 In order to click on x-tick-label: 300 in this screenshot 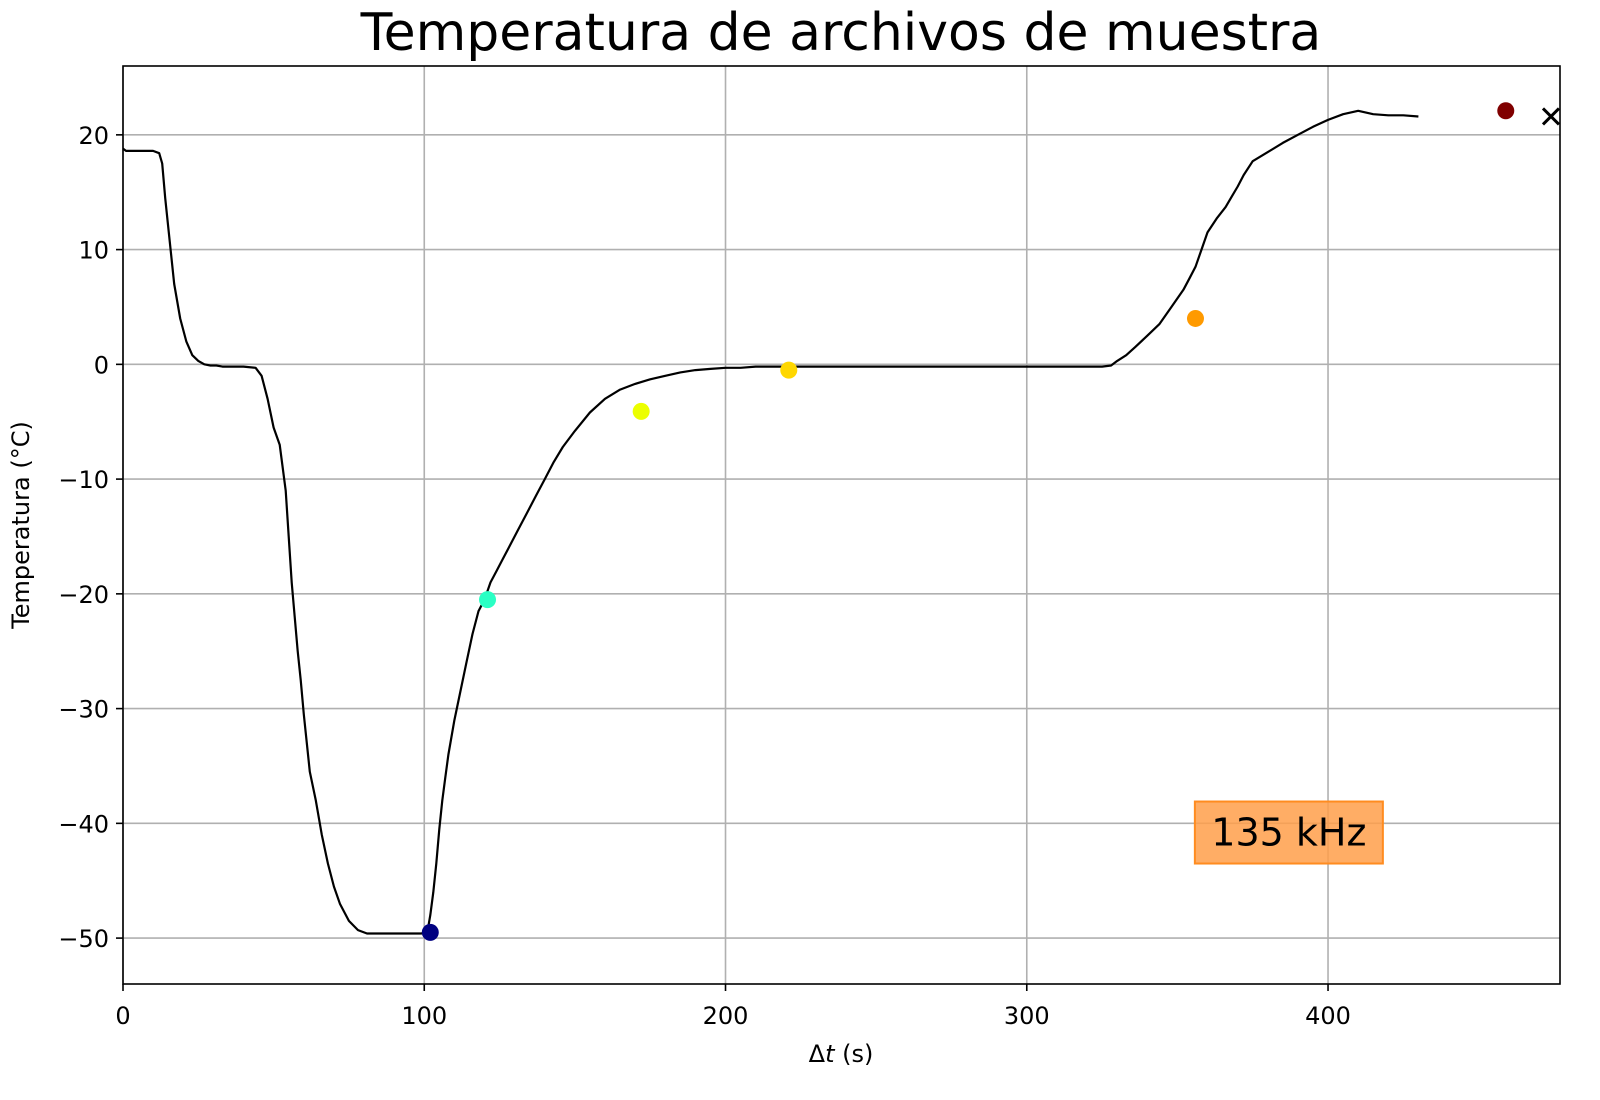, I will do `click(1027, 1016)`.